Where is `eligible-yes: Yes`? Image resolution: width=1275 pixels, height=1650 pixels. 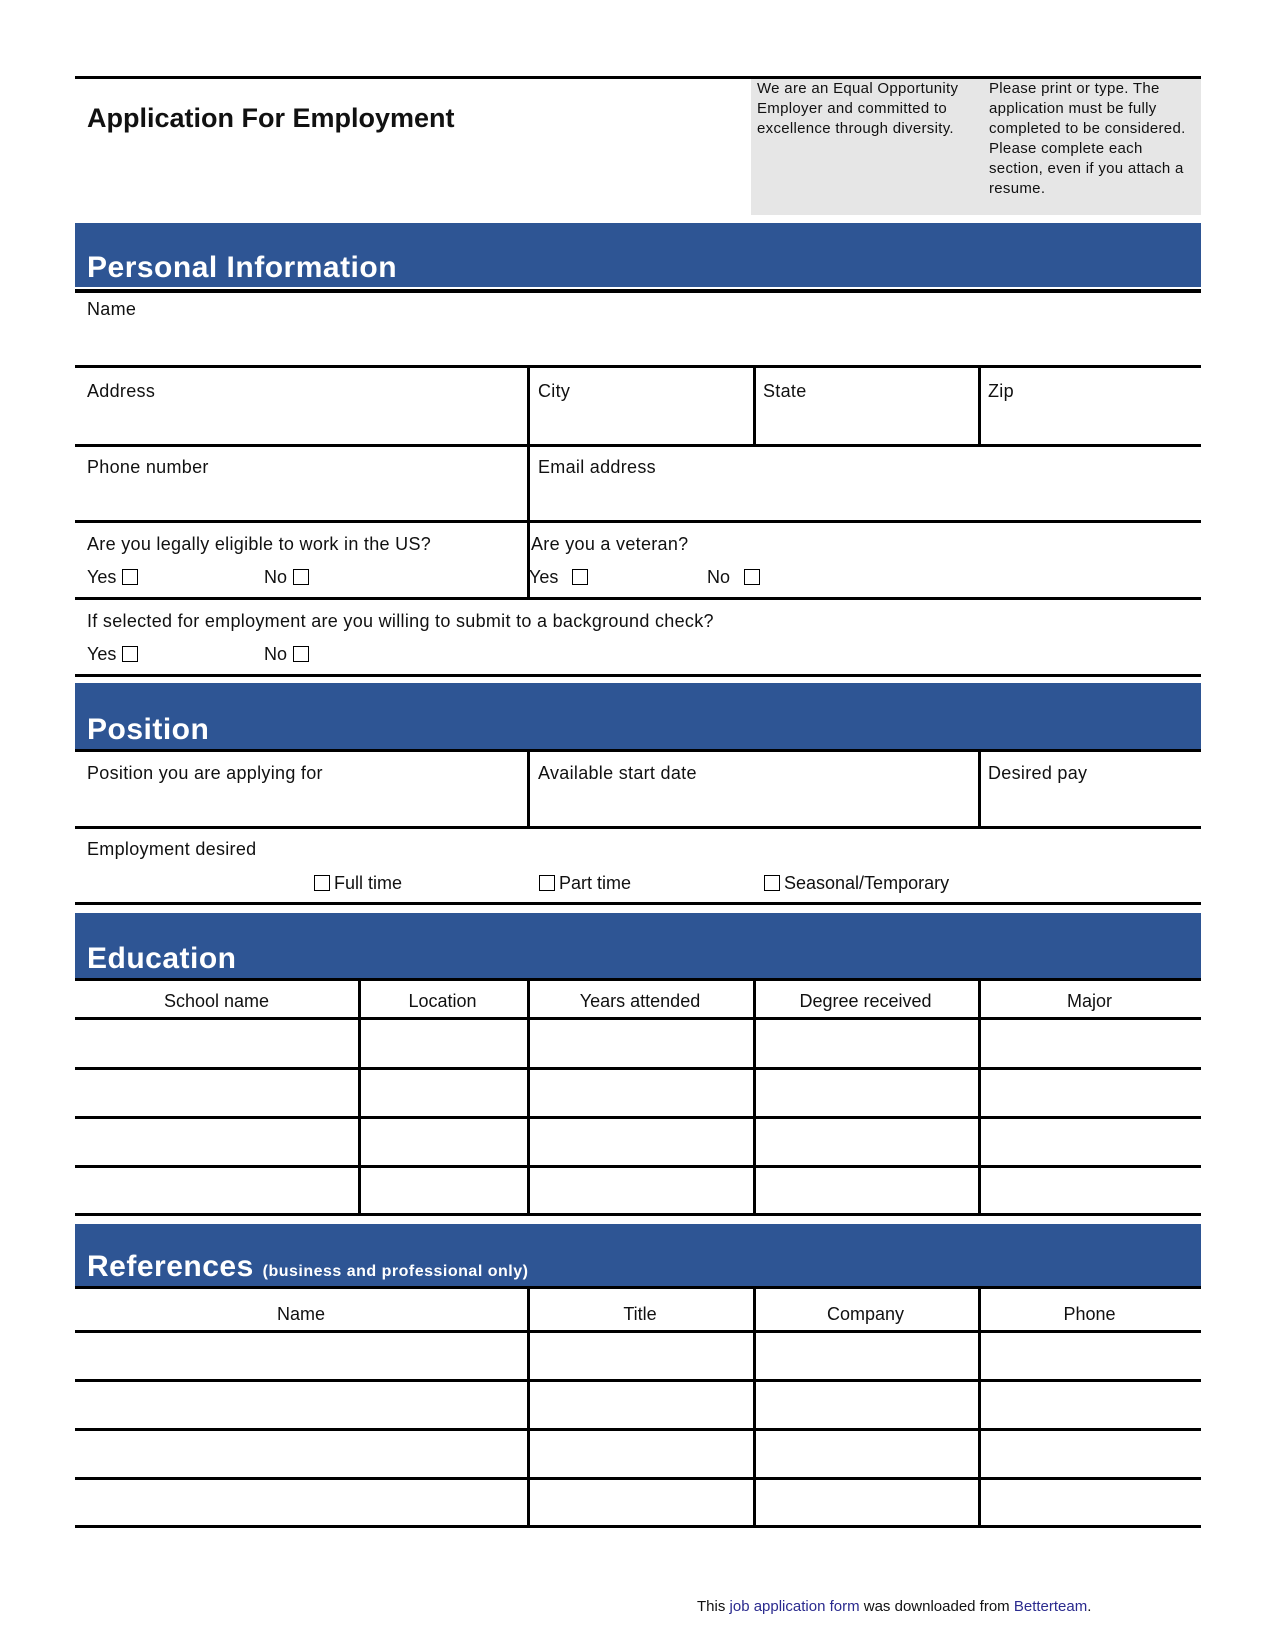
eligible-yes: Yes is located at coordinates (113, 577).